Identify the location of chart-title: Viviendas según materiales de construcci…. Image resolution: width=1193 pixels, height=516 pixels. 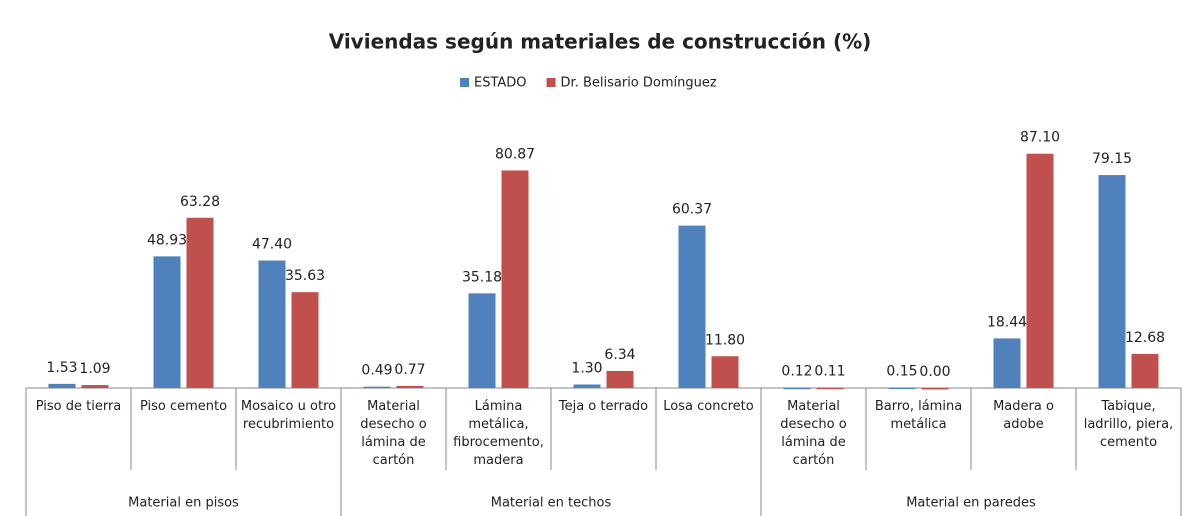
(600, 42).